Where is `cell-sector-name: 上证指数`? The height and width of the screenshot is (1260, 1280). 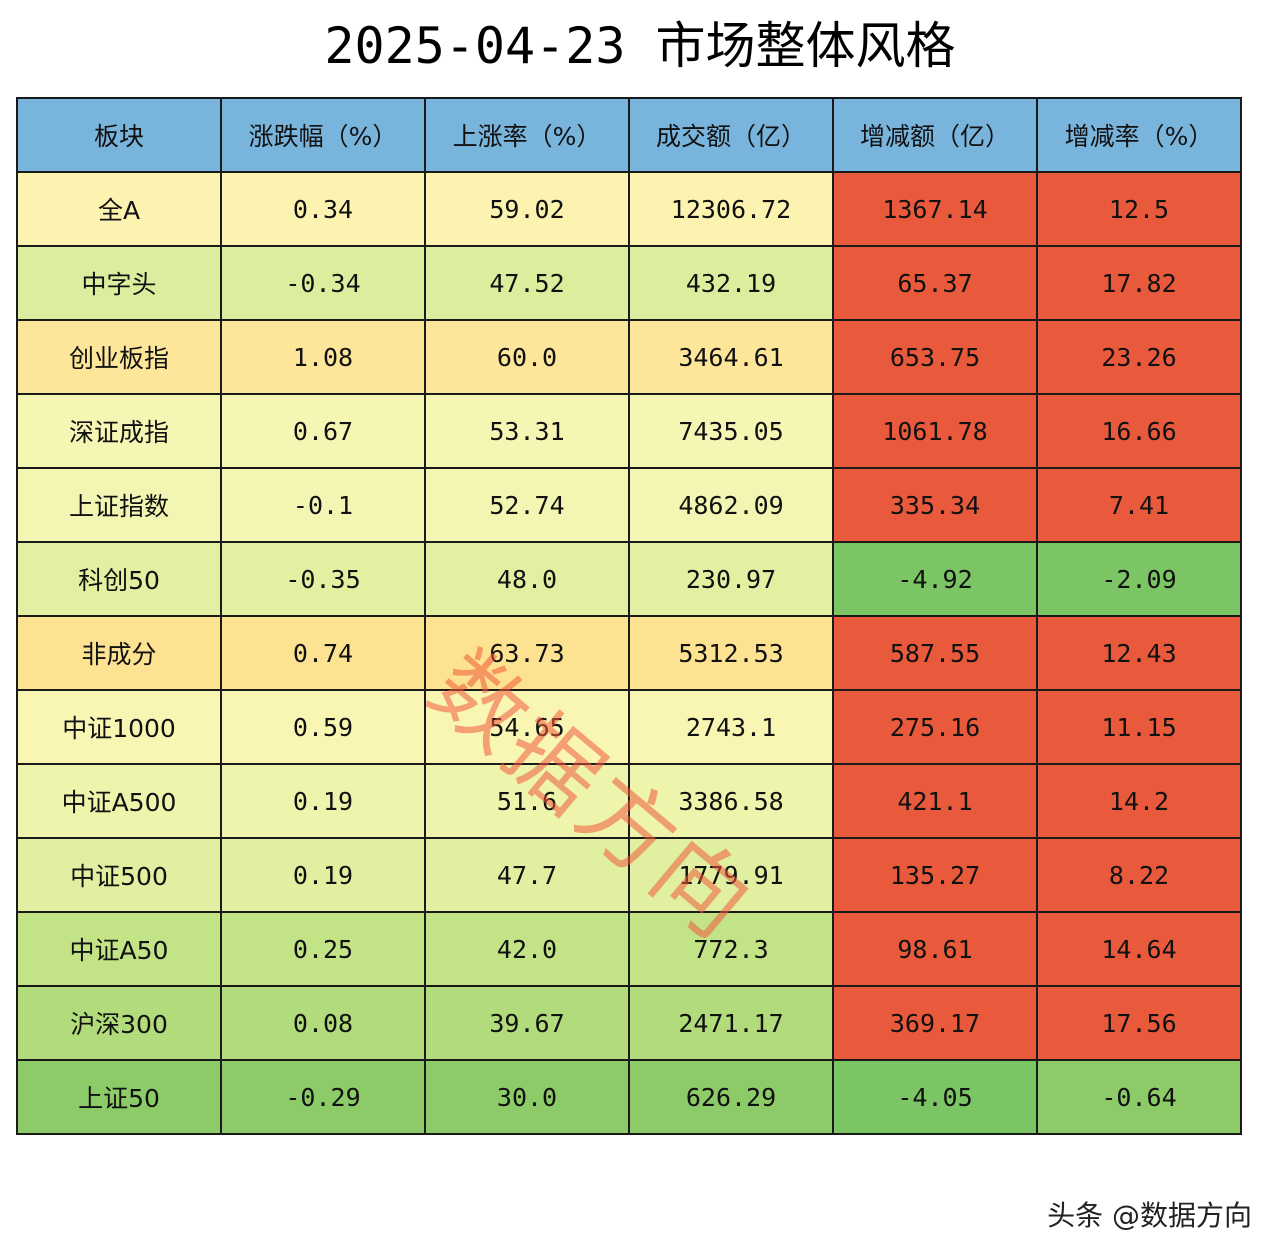
cell-sector-name: 上证指数 is located at coordinates (119, 505).